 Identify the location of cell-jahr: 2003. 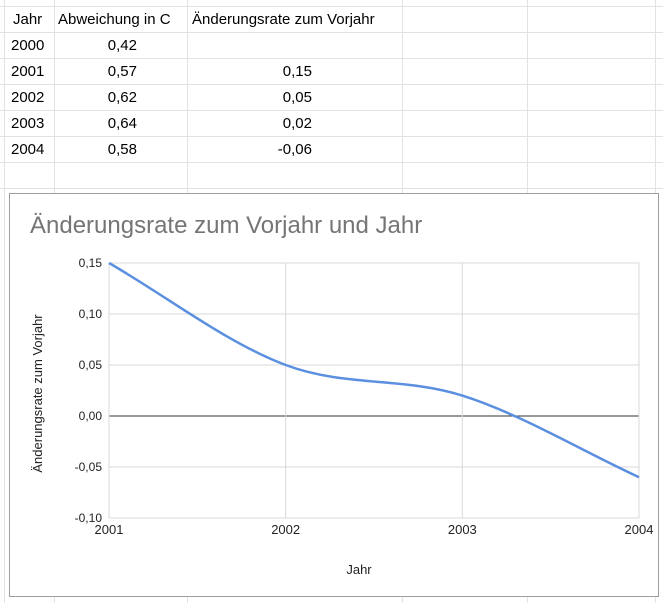
(28, 123).